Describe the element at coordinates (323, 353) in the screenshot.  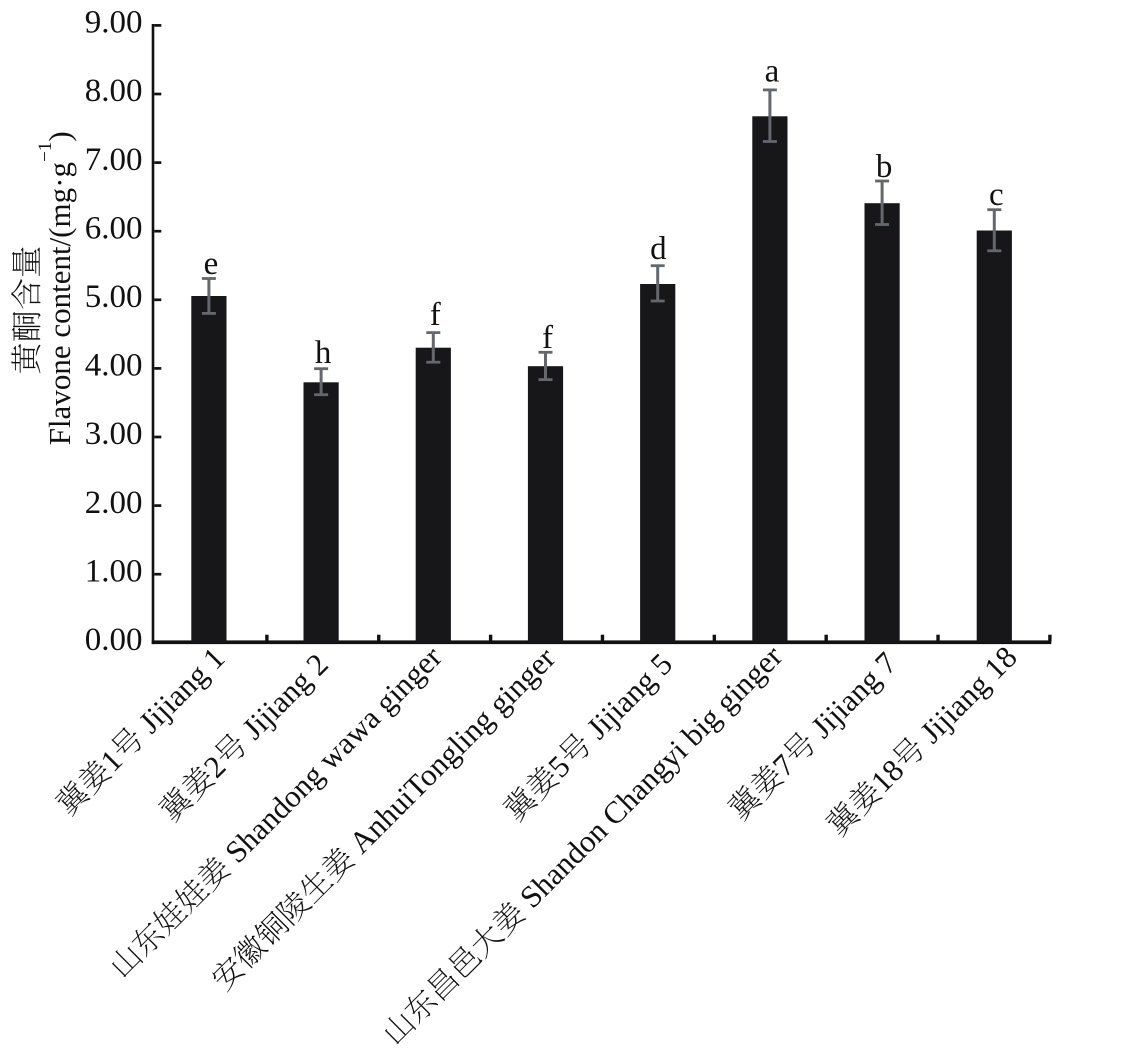
I see `svg-text: h` at that location.